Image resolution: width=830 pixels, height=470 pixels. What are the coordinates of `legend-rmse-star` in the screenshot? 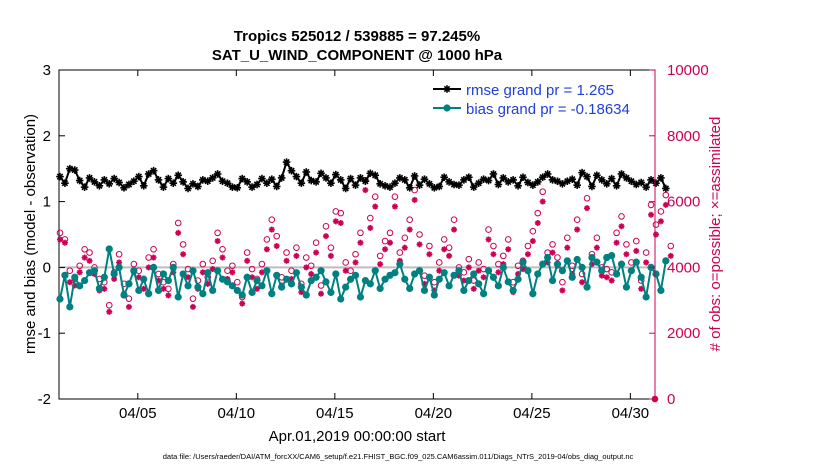 It's located at (447, 89).